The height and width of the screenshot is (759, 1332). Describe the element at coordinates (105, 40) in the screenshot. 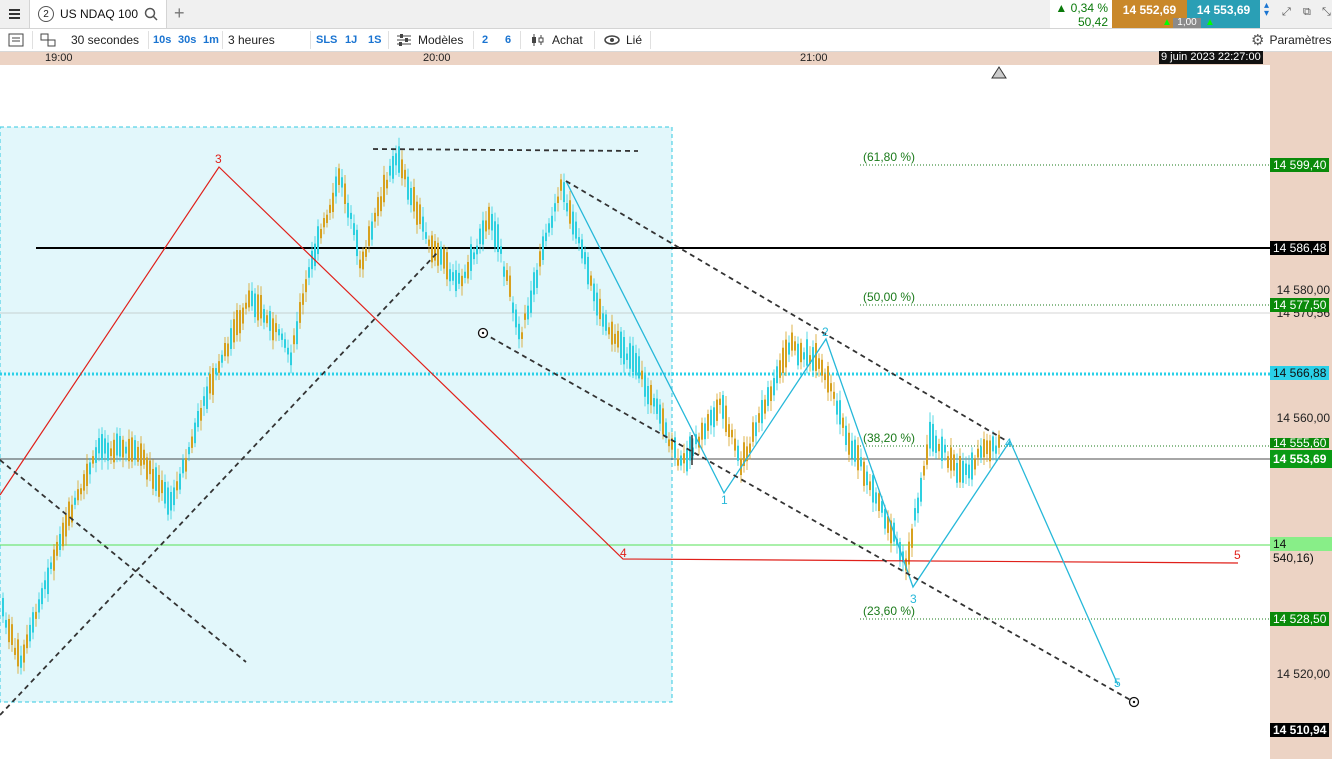

I see `interval-select: 30 secondes` at that location.